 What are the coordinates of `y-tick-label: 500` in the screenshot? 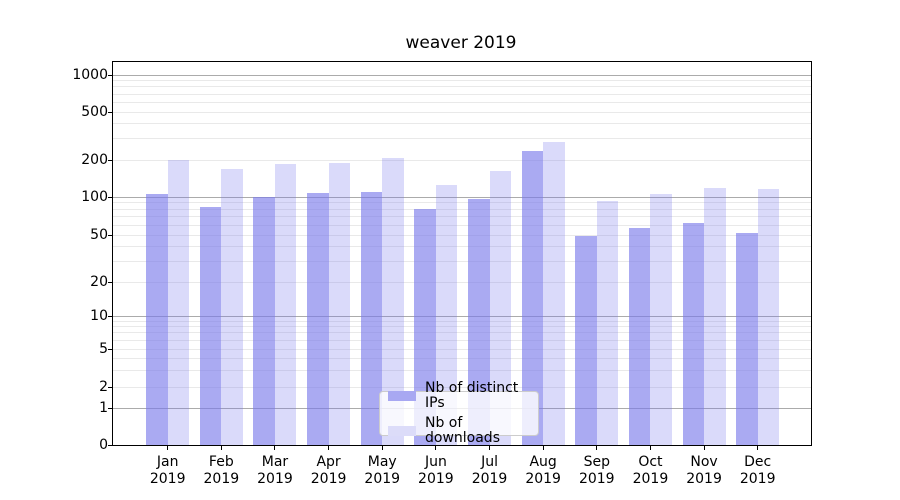 It's located at (94, 112).